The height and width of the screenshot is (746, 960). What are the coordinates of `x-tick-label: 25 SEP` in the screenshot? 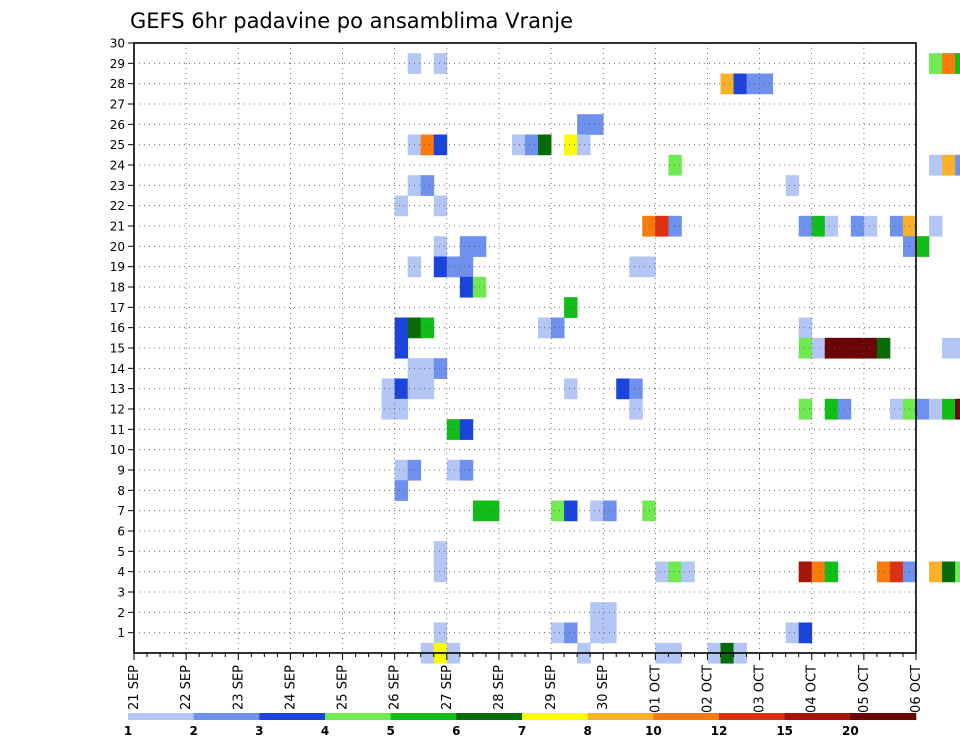 It's located at (343, 687).